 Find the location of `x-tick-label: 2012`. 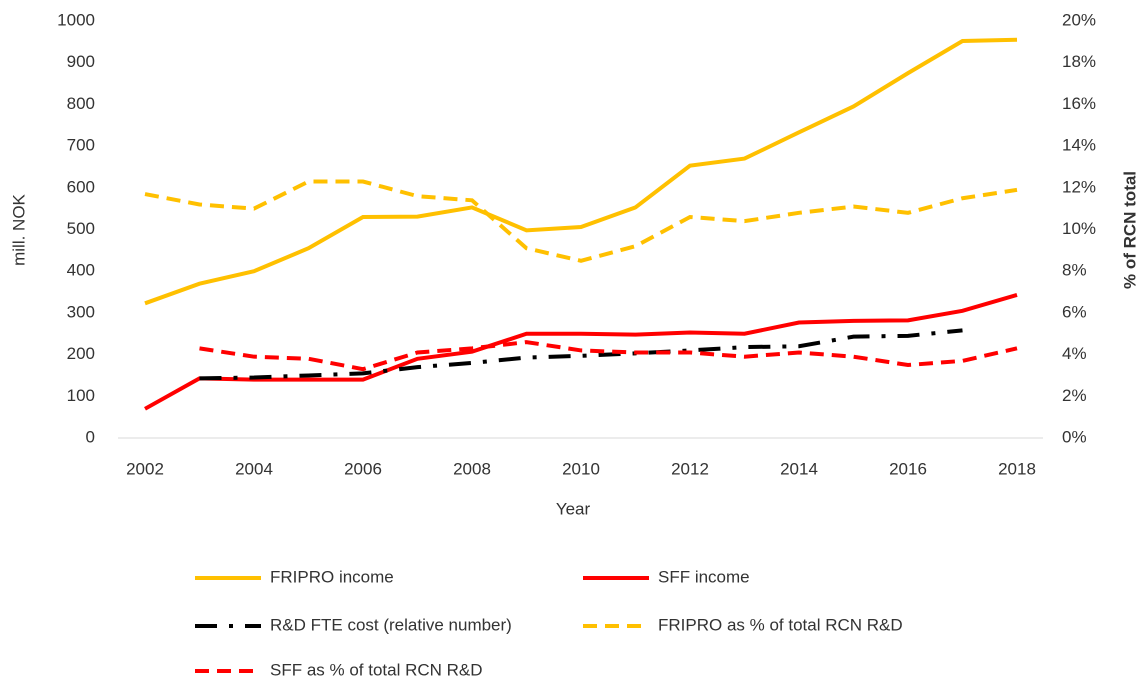

x-tick-label: 2012 is located at coordinates (690, 468).